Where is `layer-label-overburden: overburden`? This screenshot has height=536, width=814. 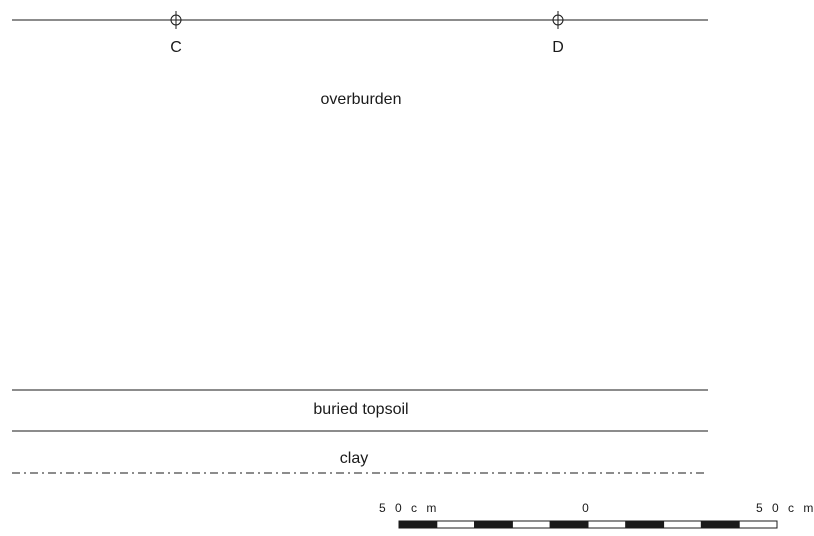
layer-label-overburden: overburden is located at coordinates (361, 99).